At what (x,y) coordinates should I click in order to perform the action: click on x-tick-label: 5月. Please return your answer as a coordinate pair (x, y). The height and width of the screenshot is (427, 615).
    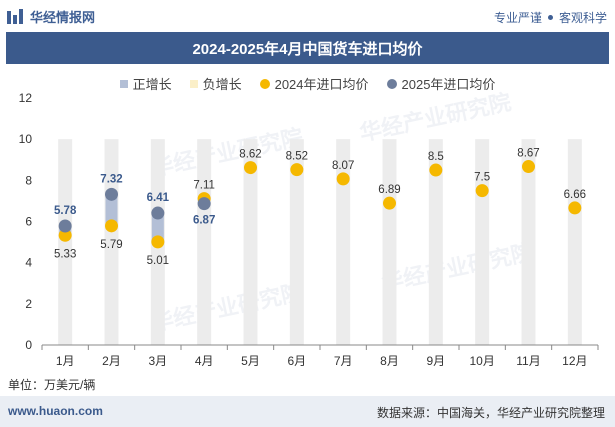
    Looking at the image, I should click on (250, 361).